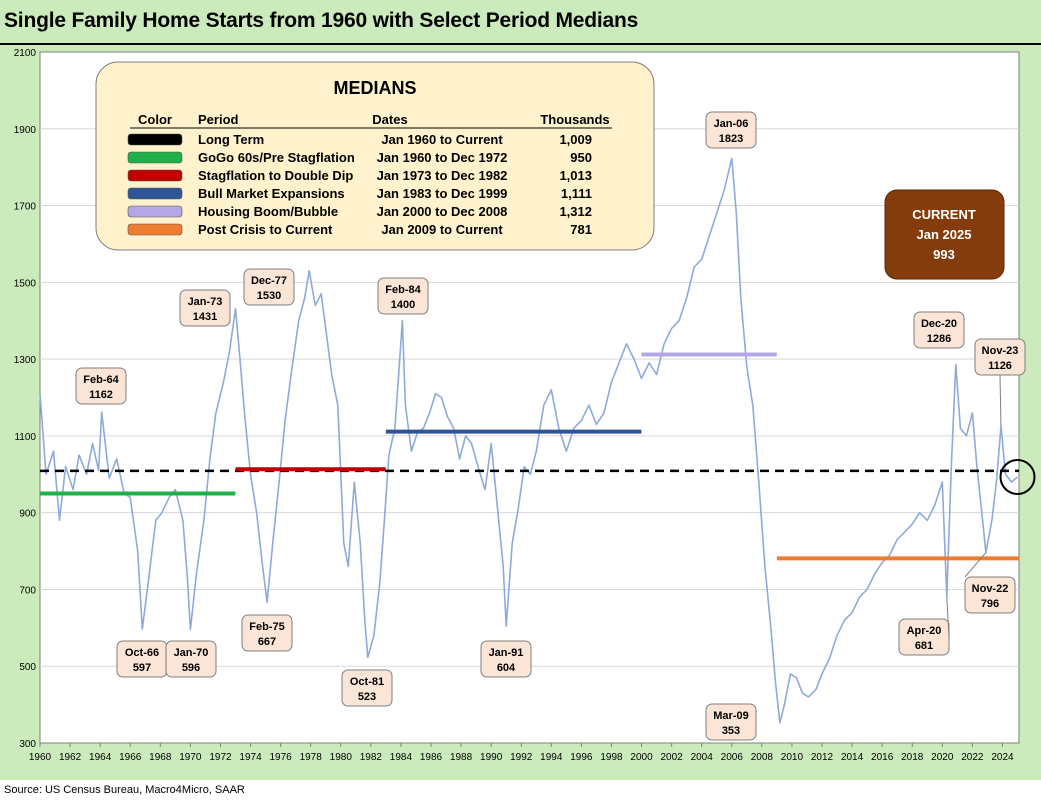 The height and width of the screenshot is (802, 1041). I want to click on x-tick-label: 1964, so click(100, 757).